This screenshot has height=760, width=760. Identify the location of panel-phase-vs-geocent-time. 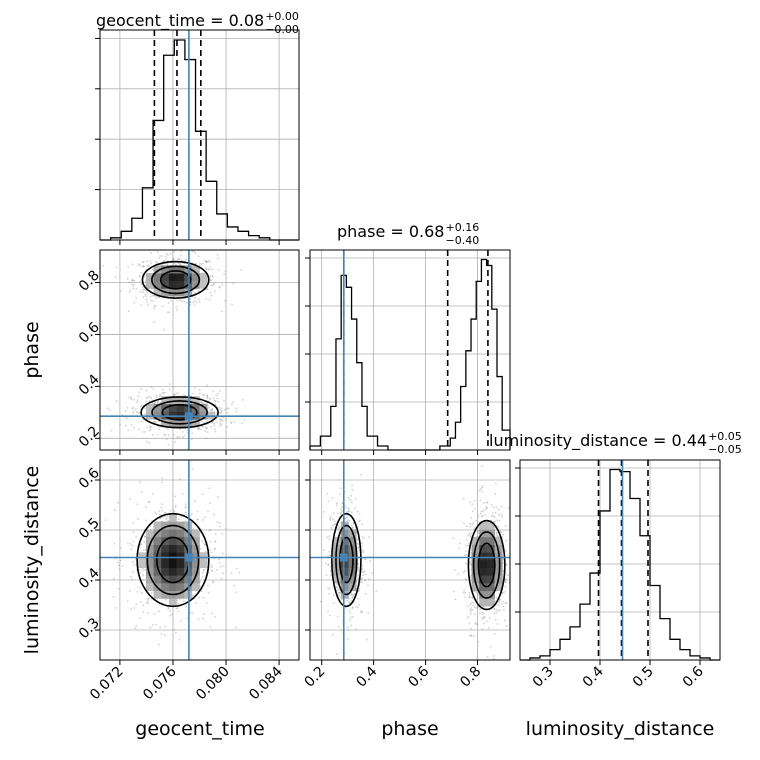
(199, 349).